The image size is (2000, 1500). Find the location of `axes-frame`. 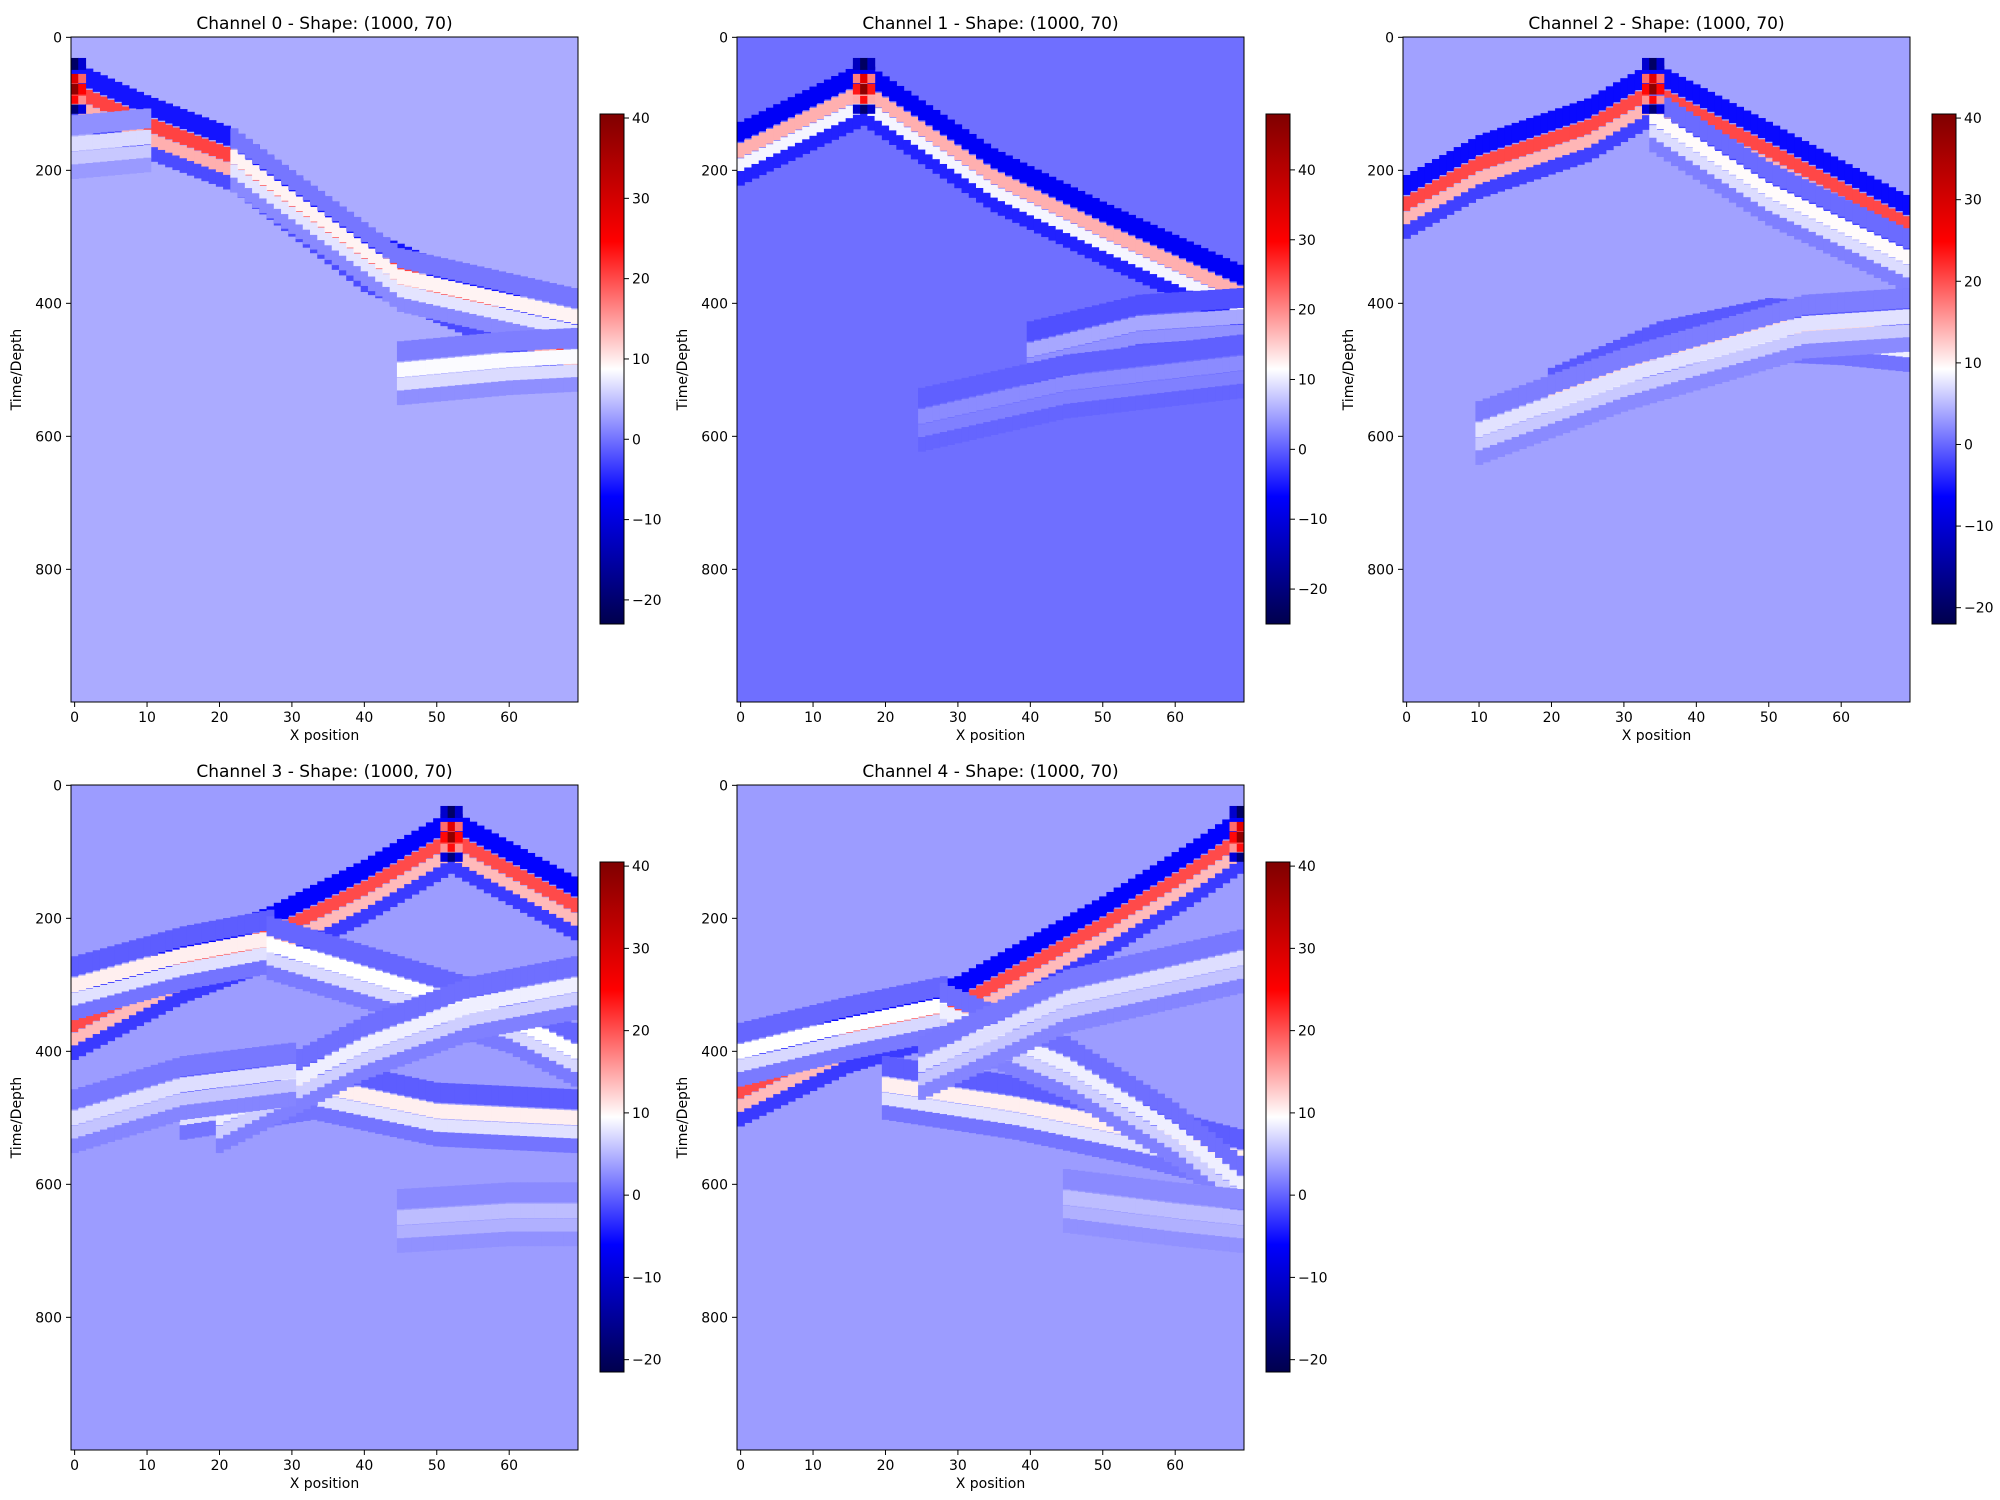

axes-frame is located at coordinates (1656, 369).